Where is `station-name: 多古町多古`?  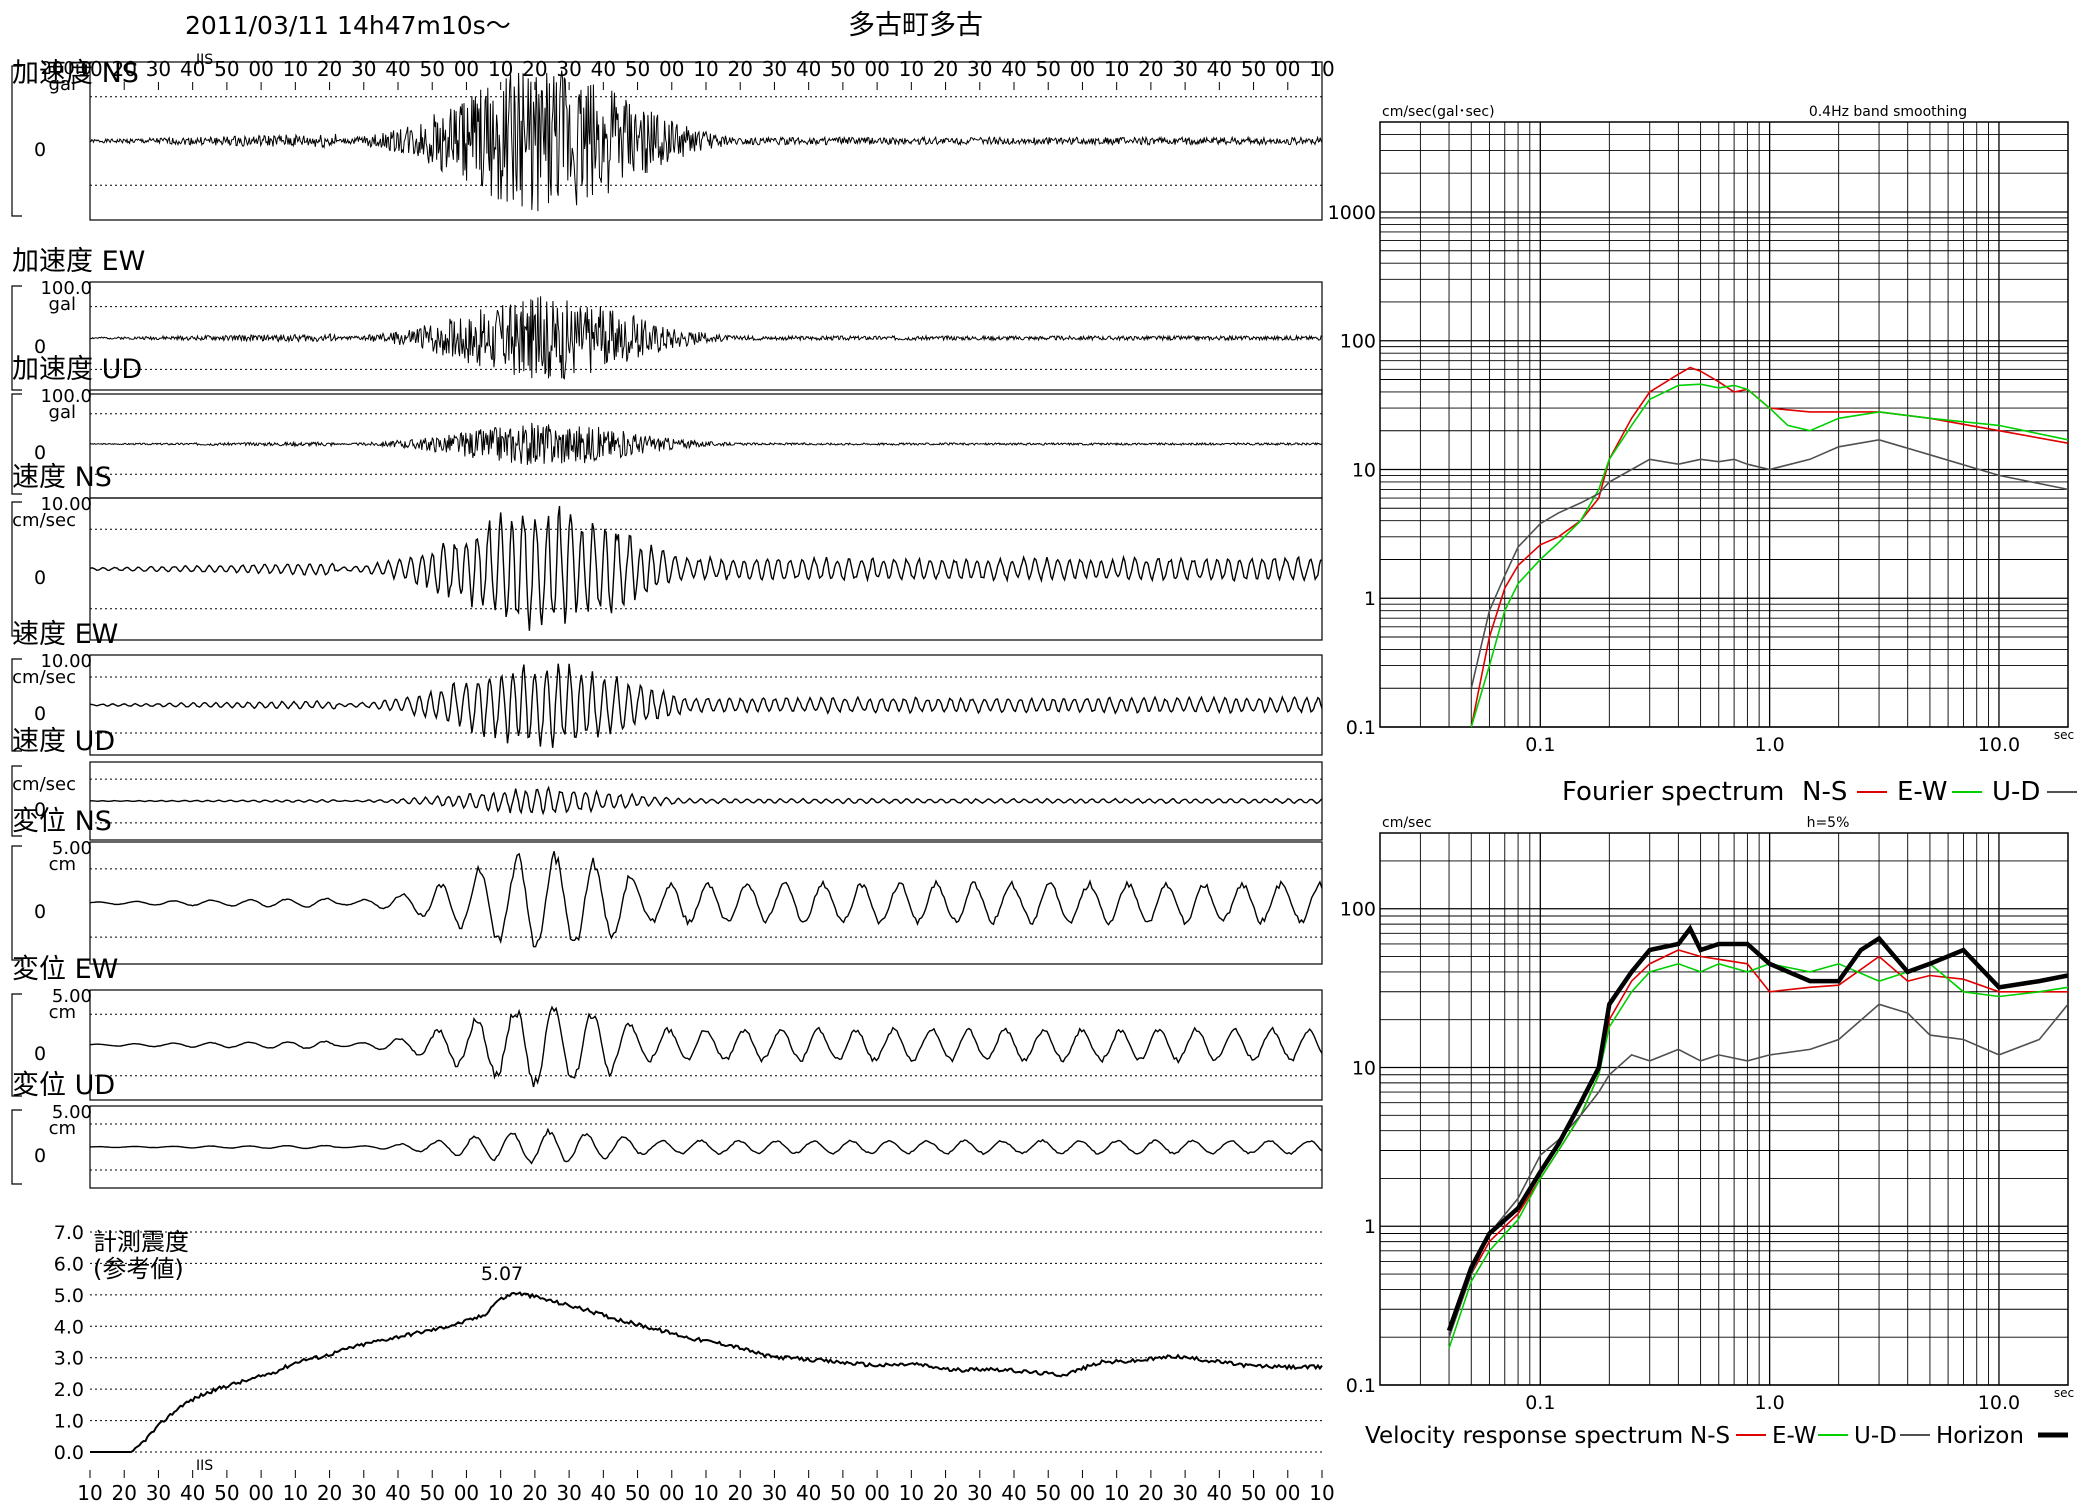 station-name: 多古町多古 is located at coordinates (915, 25).